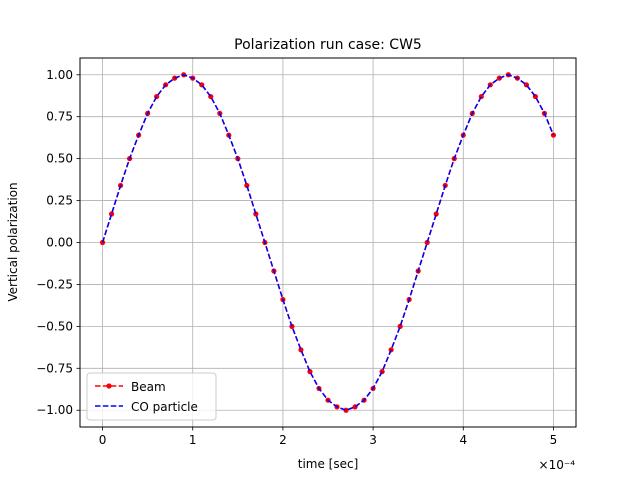 The width and height of the screenshot is (640, 484). I want to click on legend-marker-beam, so click(109, 386).